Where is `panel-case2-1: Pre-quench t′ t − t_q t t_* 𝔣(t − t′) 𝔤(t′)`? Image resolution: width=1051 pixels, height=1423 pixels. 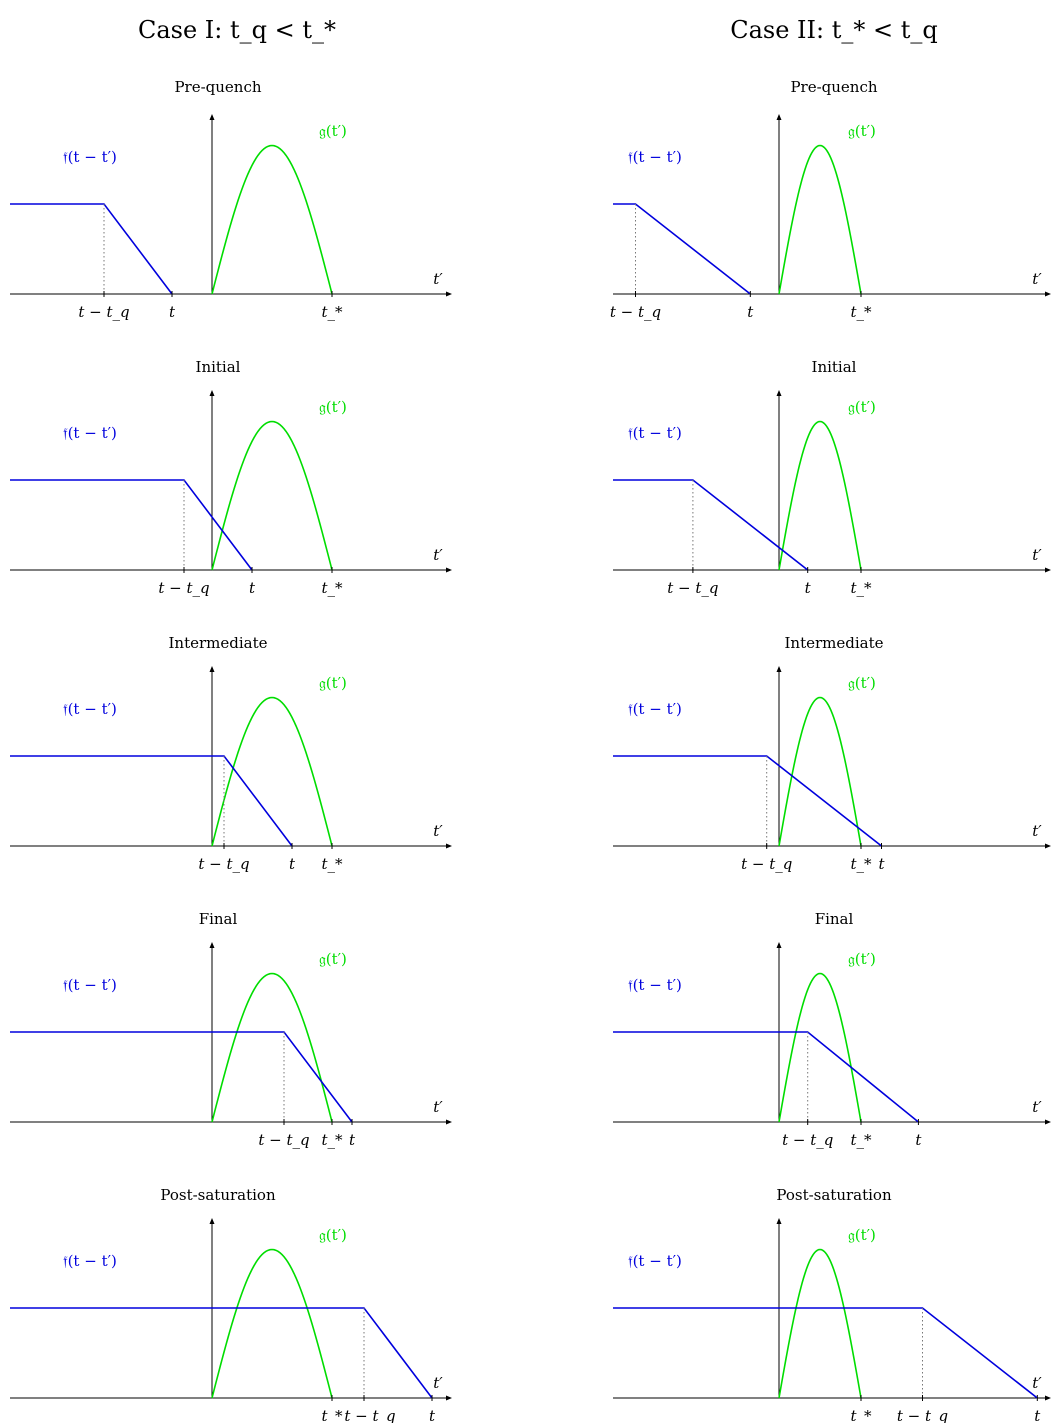 panel-case2-1: Pre-quench t′ t − t_q t t_* 𝔣(t − t′) 𝔤(t′) is located at coordinates (830, 199).